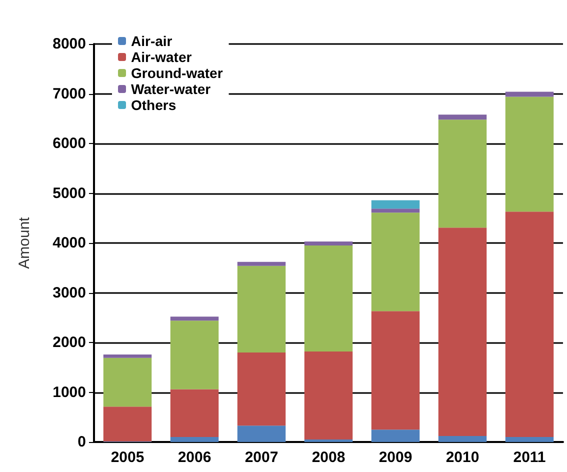 The image size is (567, 472). I want to click on legend-label: Ground-water, so click(177, 73).